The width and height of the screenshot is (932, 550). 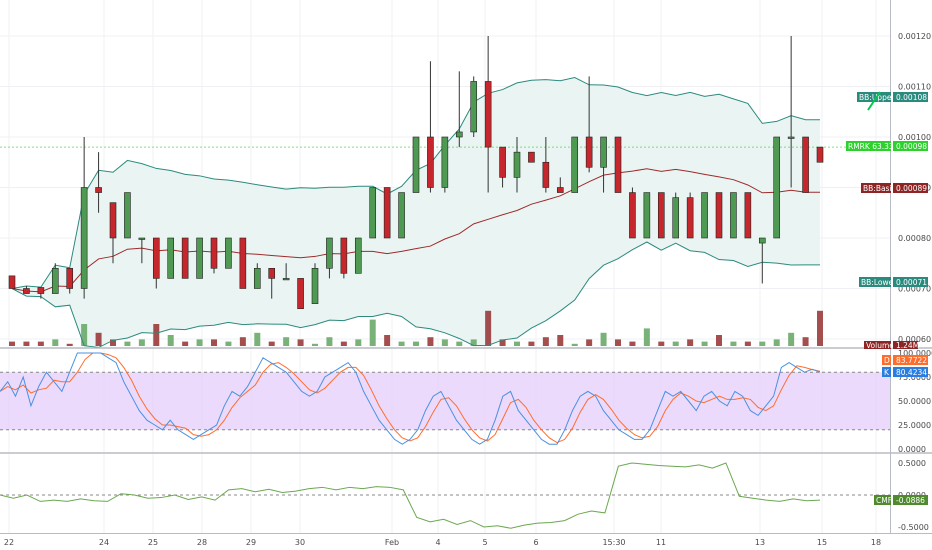 I want to click on time-tick-label: 15:30, so click(x=613, y=542).